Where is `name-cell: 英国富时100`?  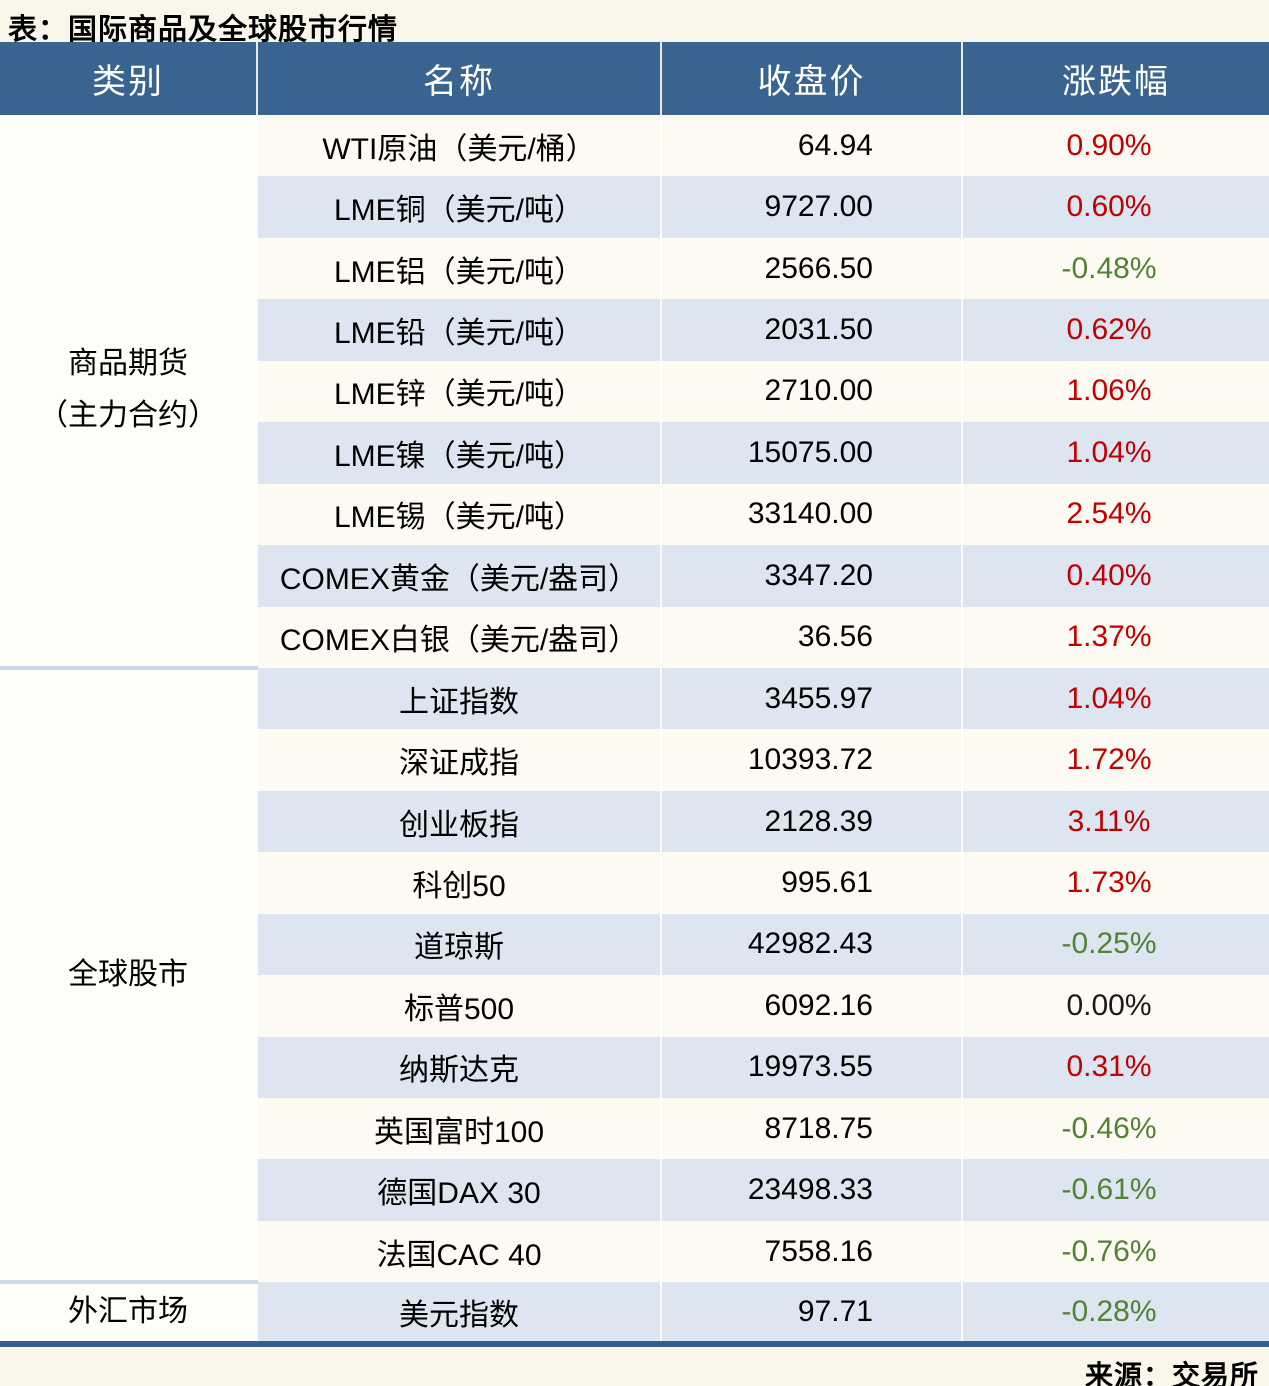
name-cell: 英国富时100 is located at coordinates (458, 1129).